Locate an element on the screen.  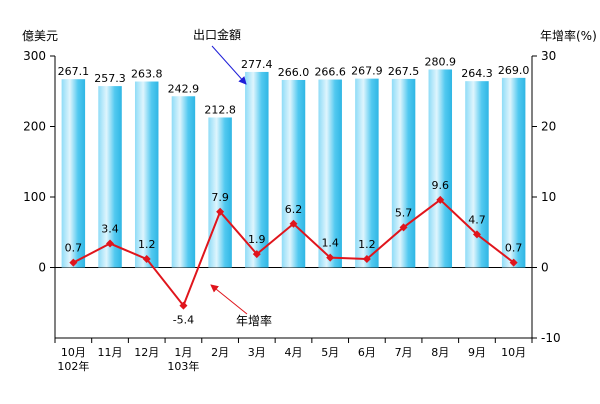
growth-value-label: 5.7 is located at coordinates (404, 212).